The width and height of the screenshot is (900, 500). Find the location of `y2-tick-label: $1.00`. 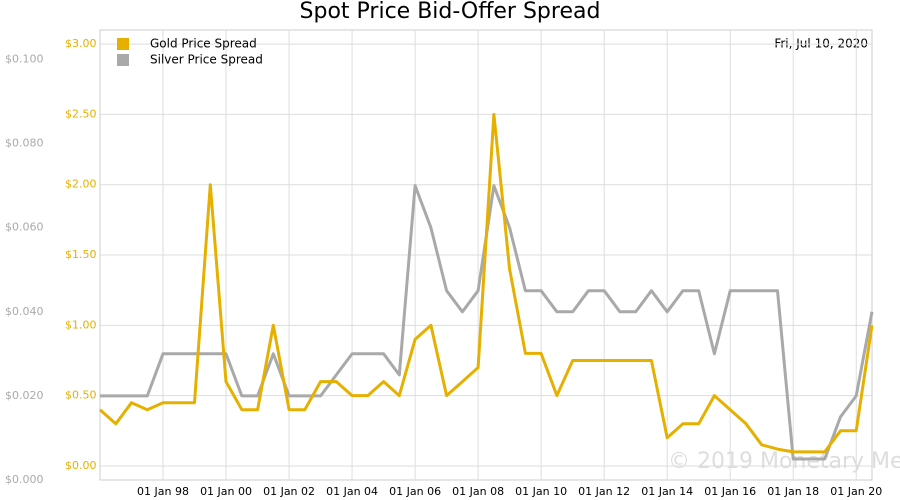

y2-tick-label: $1.00 is located at coordinates (81, 324).